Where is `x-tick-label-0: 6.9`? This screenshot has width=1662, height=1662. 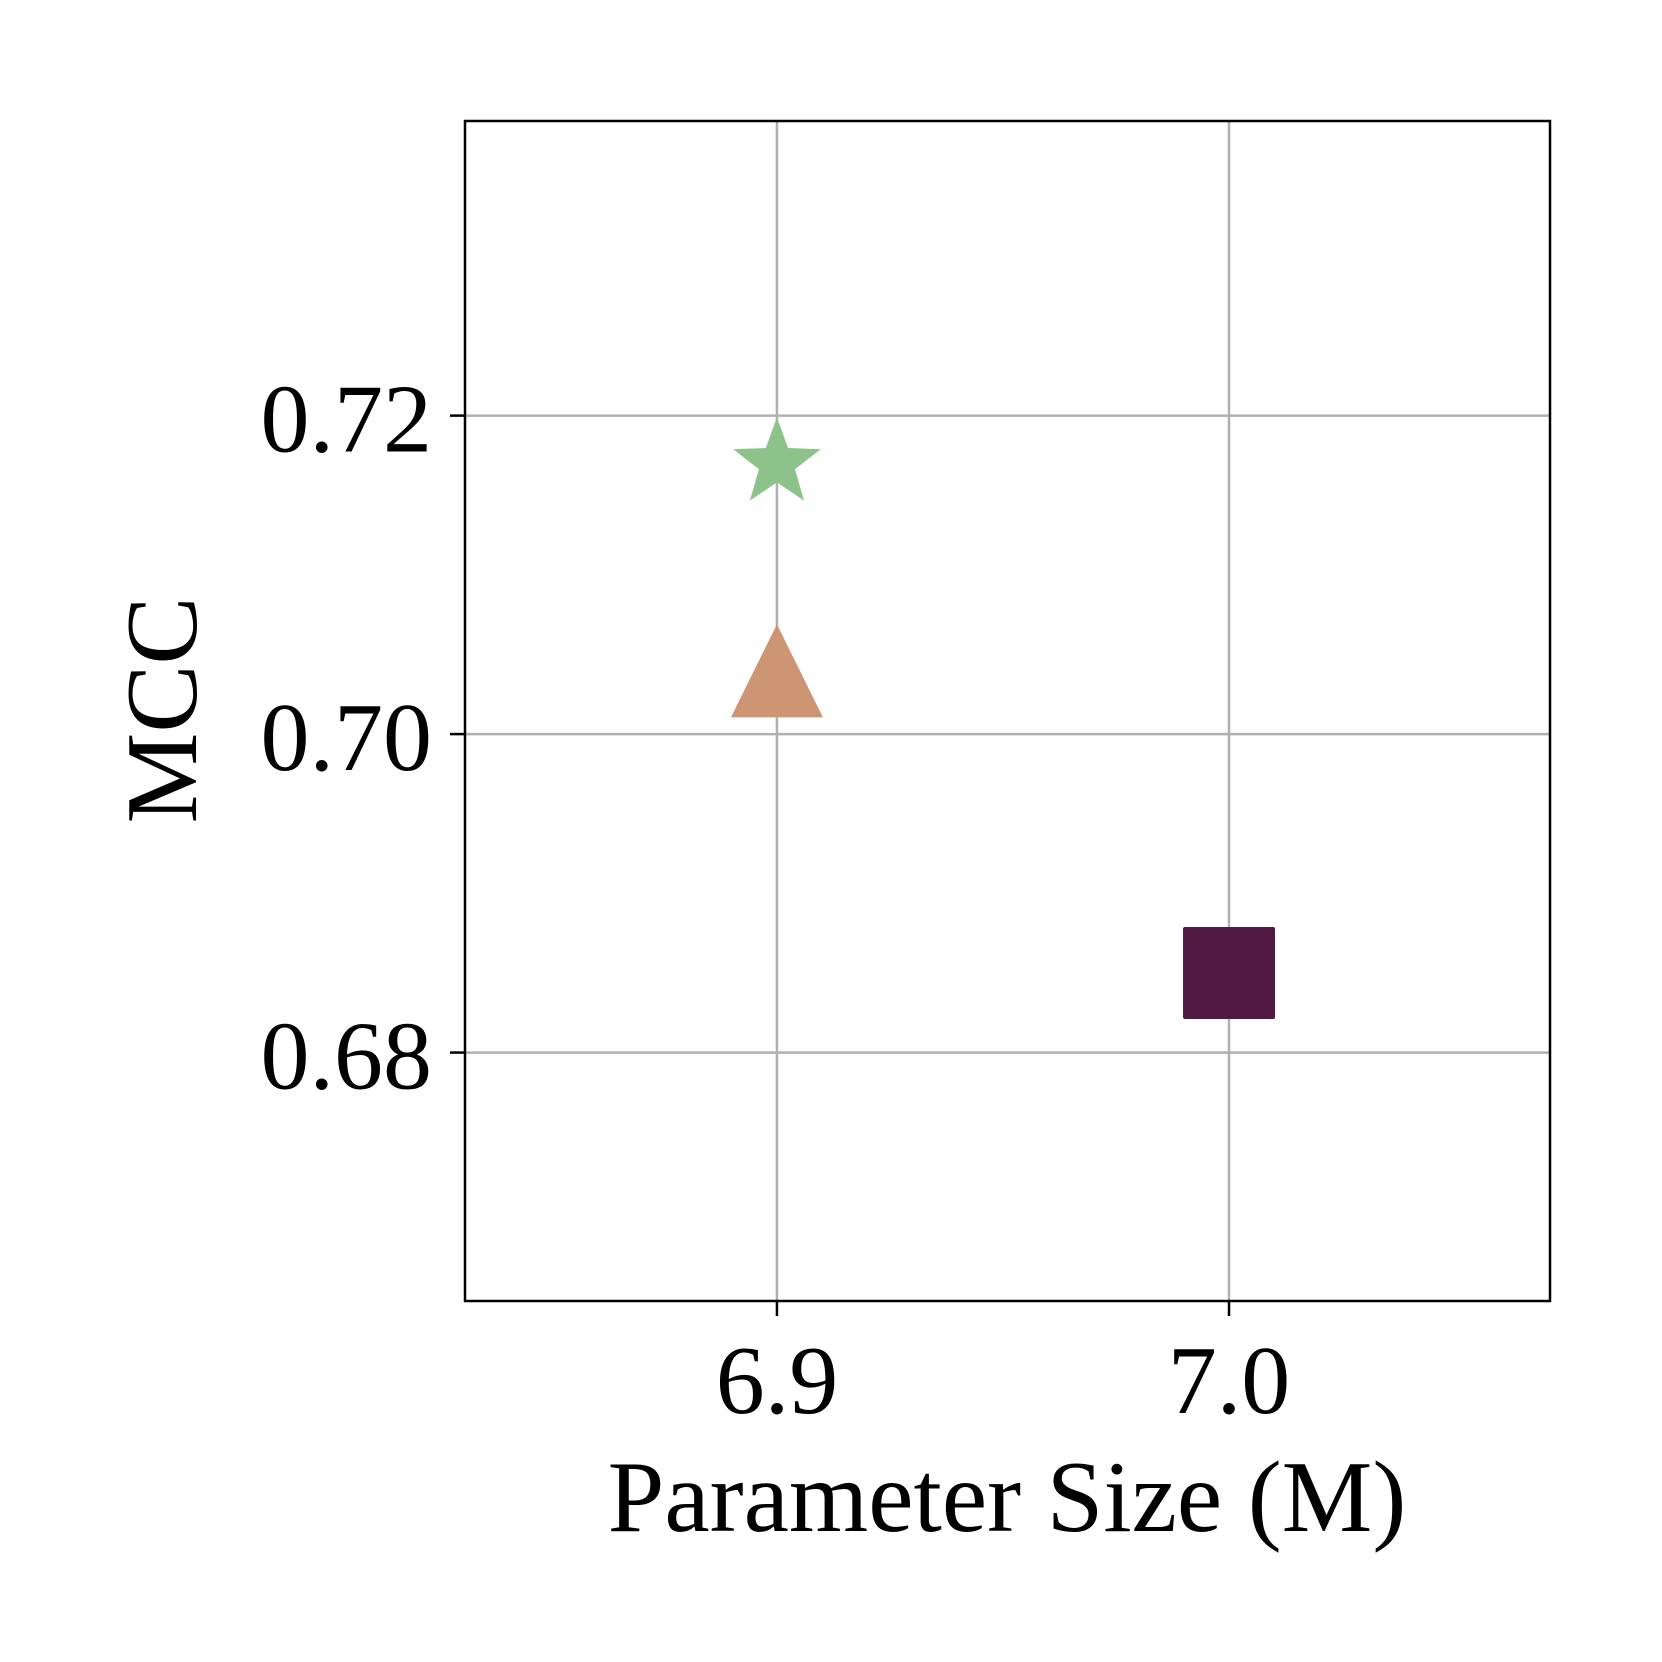
x-tick-label-0: 6.9 is located at coordinates (777, 1381).